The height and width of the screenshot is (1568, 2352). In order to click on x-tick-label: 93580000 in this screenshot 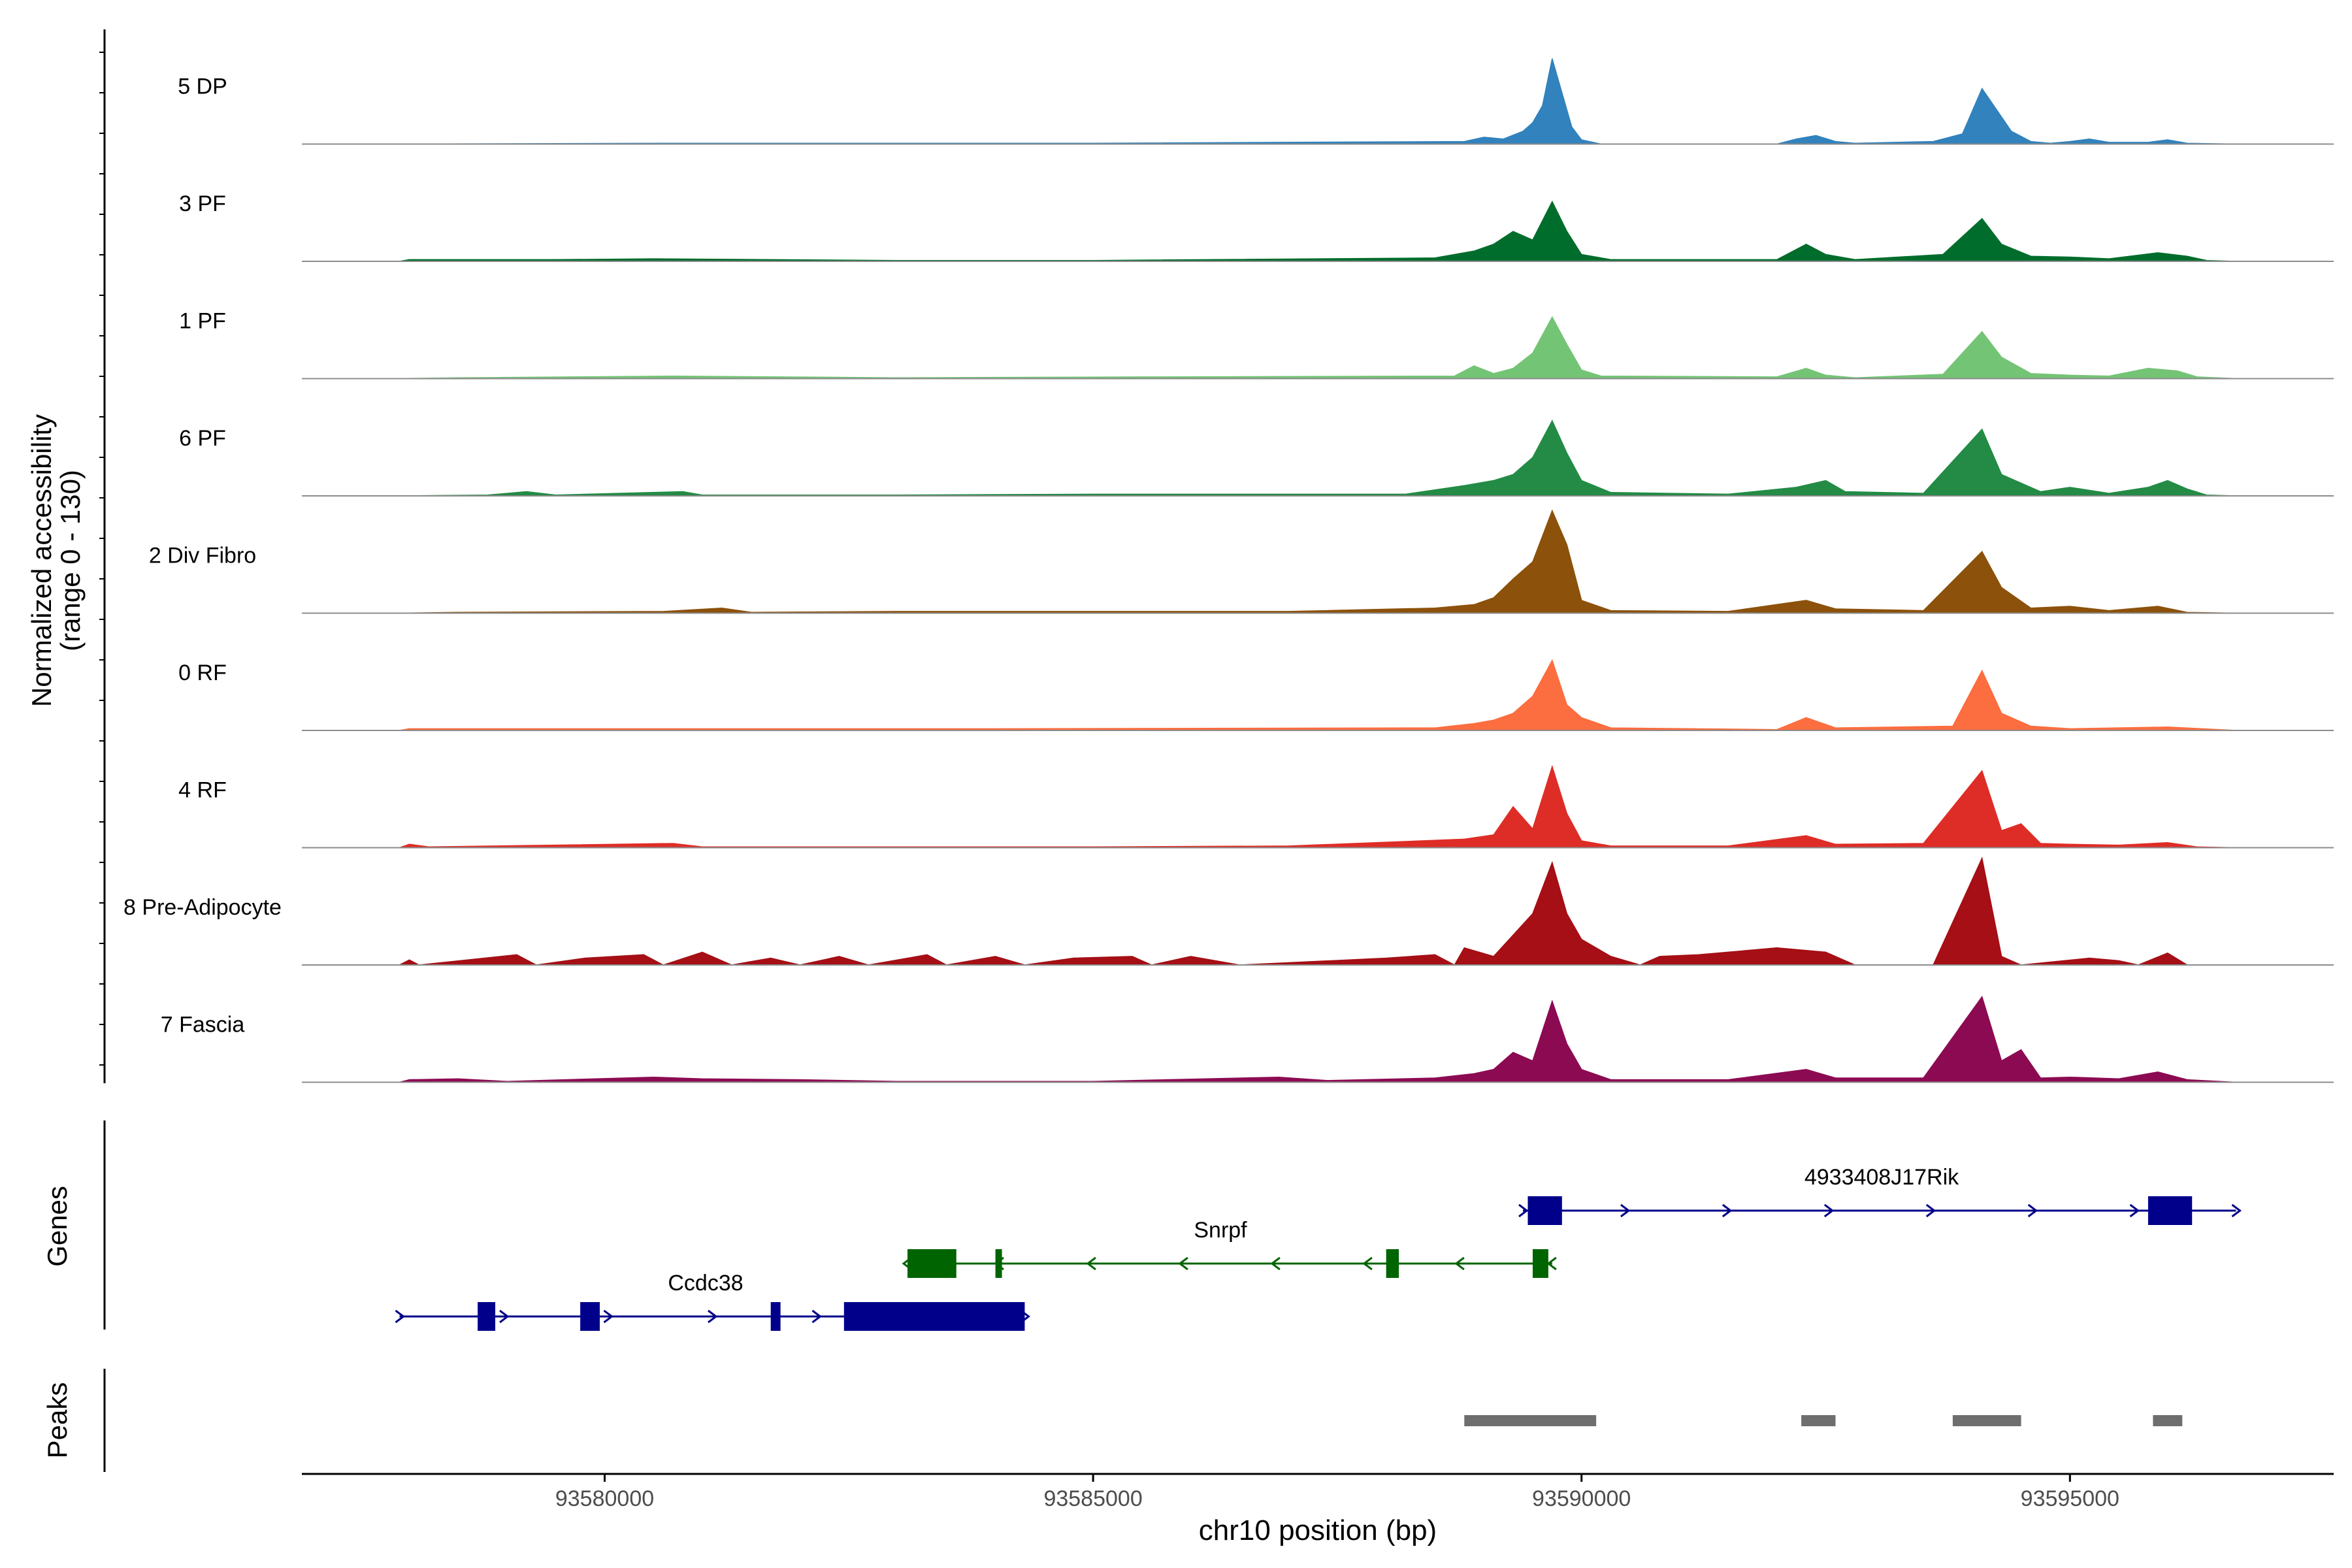, I will do `click(604, 1498)`.